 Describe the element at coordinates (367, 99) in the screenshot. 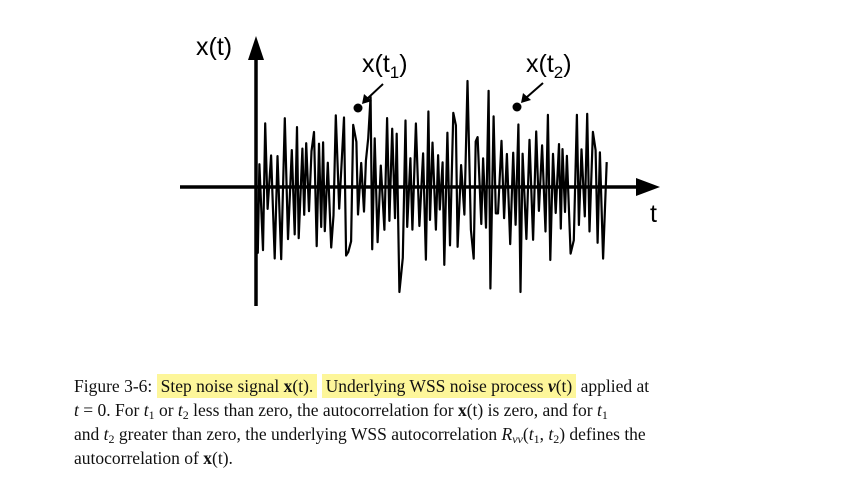

I see `point1-pointer-head` at that location.